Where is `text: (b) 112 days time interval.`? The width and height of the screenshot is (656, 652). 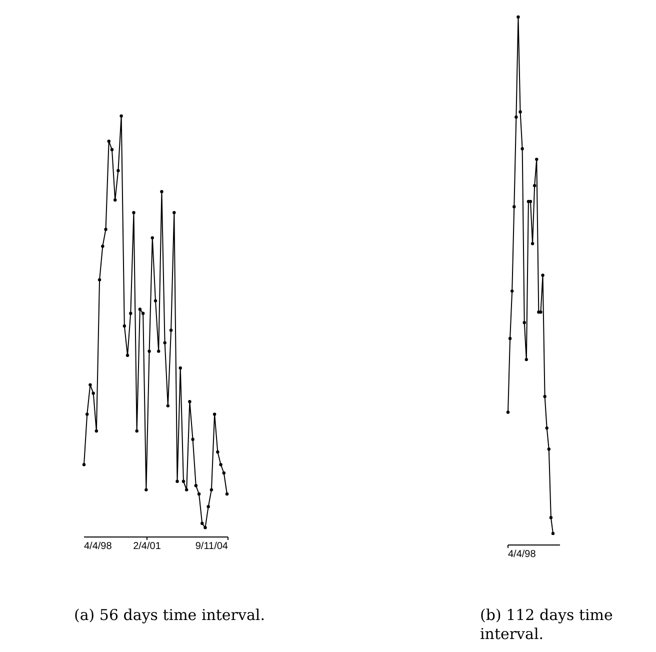
text: (b) 112 days time interval. is located at coordinates (547, 624).